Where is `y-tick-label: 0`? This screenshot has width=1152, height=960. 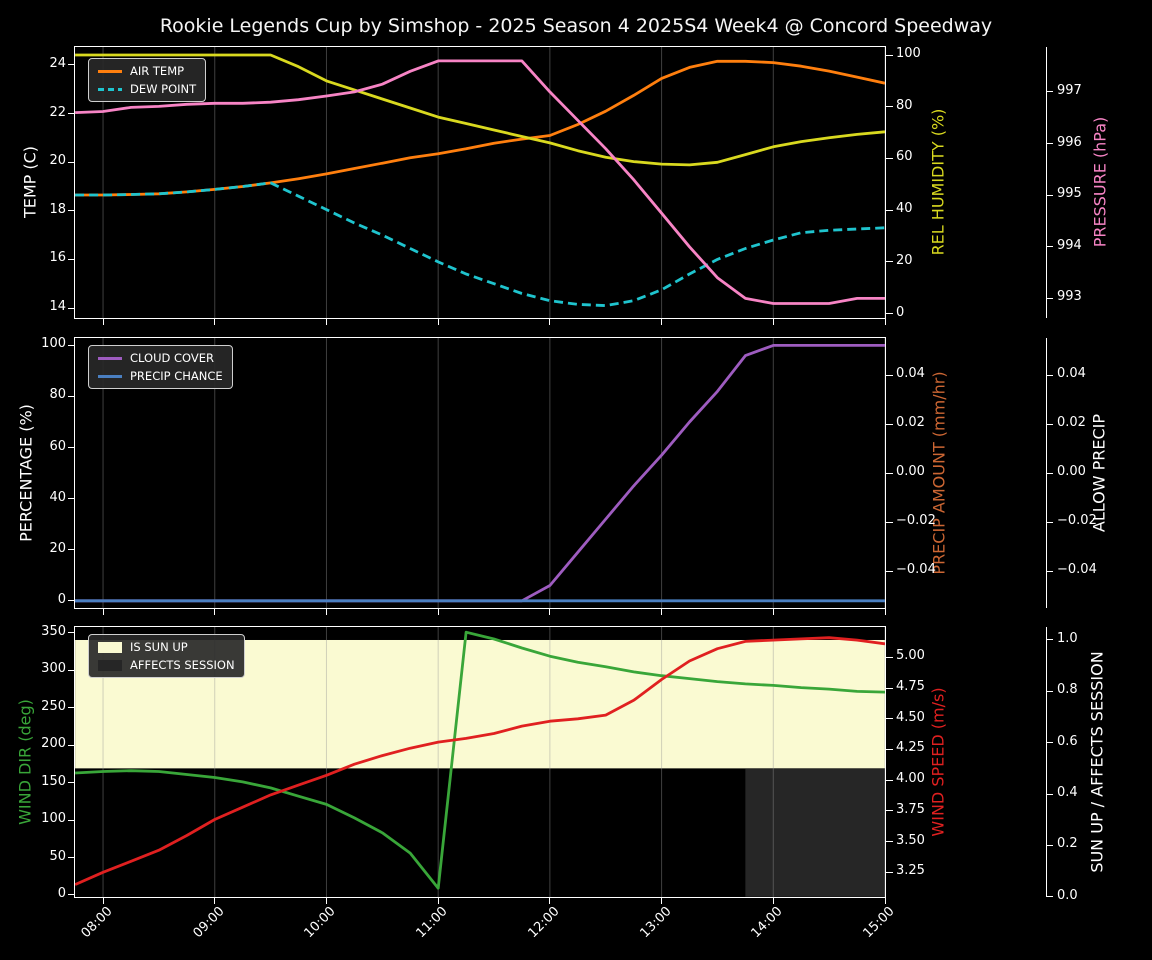 y-tick-label: 0 is located at coordinates (900, 312).